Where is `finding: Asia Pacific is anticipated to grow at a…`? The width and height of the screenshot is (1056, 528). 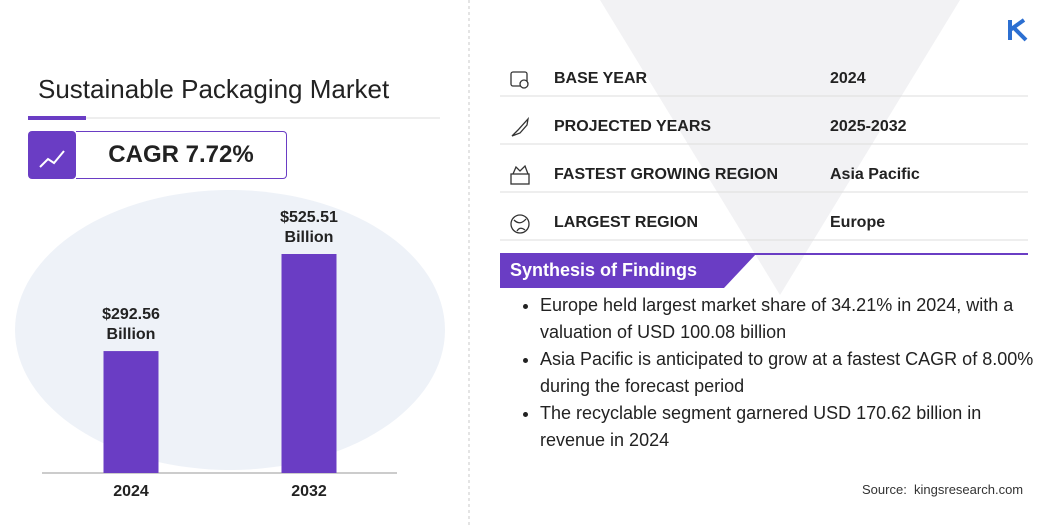 finding: Asia Pacific is anticipated to grow at a… is located at coordinates (790, 373).